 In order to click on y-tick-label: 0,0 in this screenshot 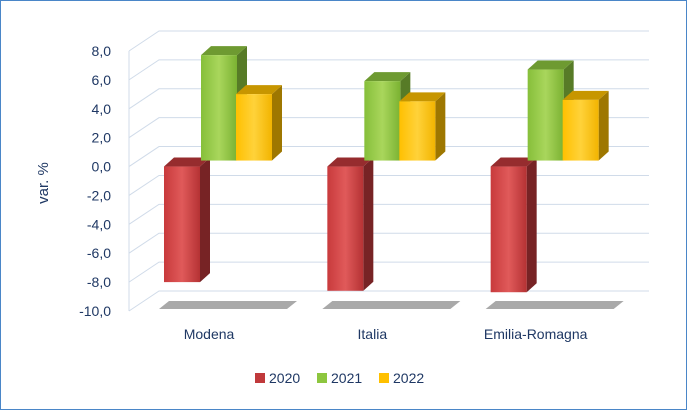, I will do `click(102, 167)`.